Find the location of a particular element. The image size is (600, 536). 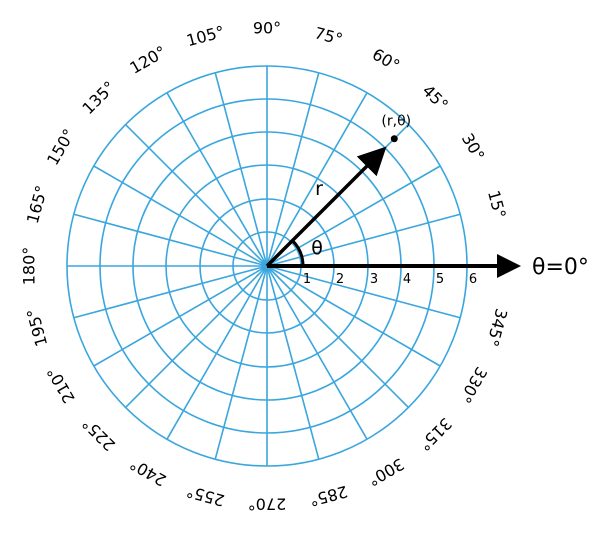

angle-label-210: 210° is located at coordinates (61, 385).